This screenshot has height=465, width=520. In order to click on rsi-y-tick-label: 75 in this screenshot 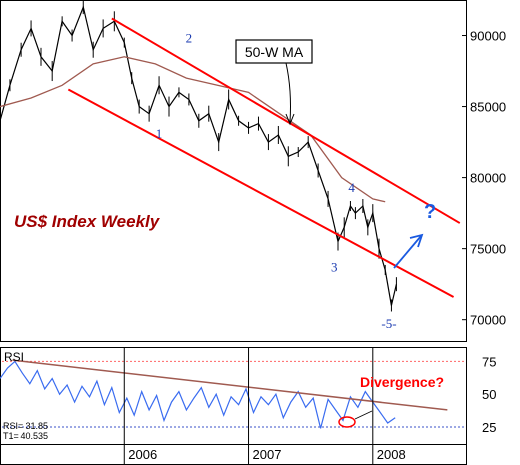, I will do `click(489, 361)`.